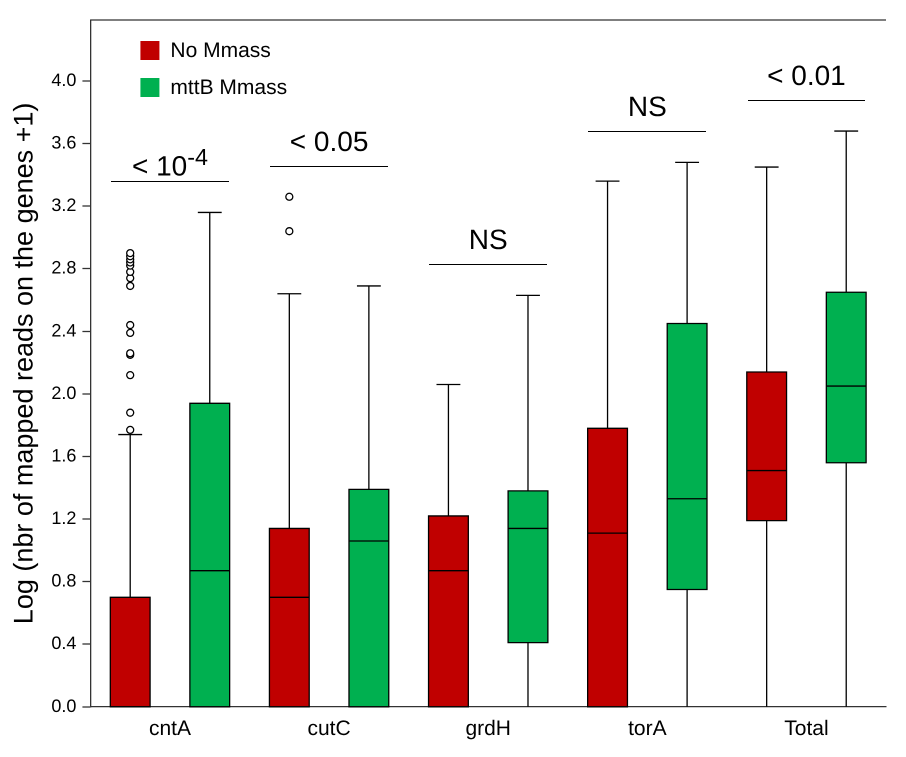 The height and width of the screenshot is (757, 906). Describe the element at coordinates (63, 455) in the screenshot. I see `y-tick-label: 1.6` at that location.